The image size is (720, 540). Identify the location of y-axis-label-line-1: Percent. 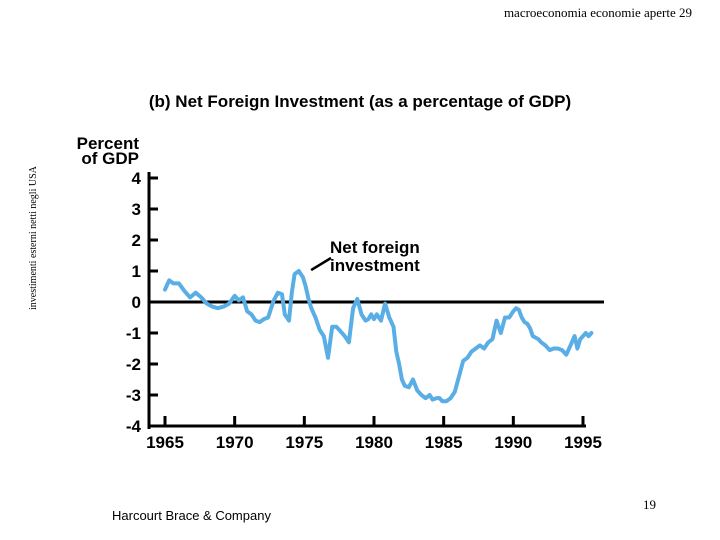
(108, 143).